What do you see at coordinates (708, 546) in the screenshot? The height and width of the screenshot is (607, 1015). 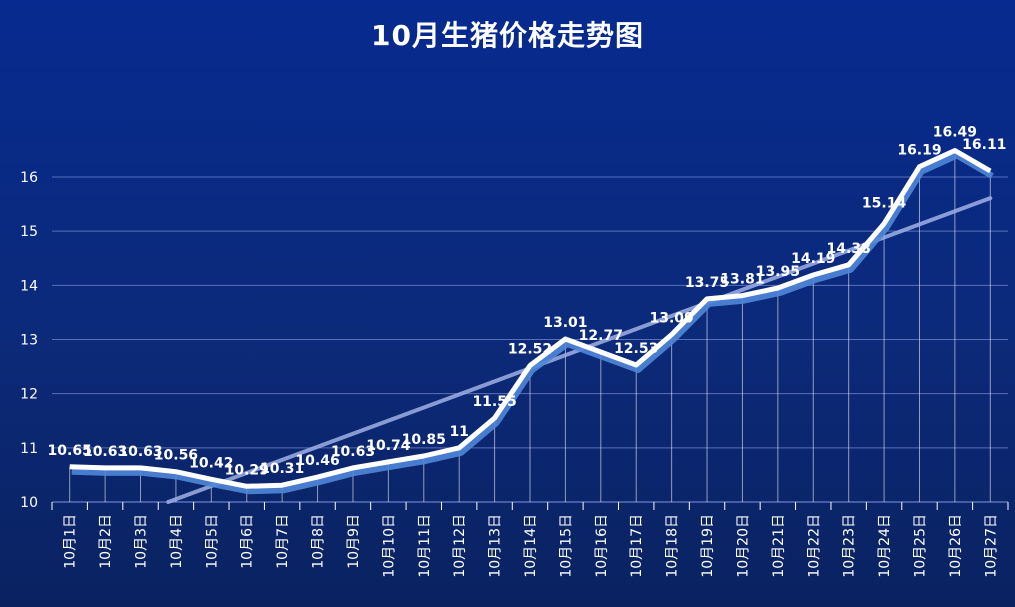 I see `x-tick-label: 10月19日` at bounding box center [708, 546].